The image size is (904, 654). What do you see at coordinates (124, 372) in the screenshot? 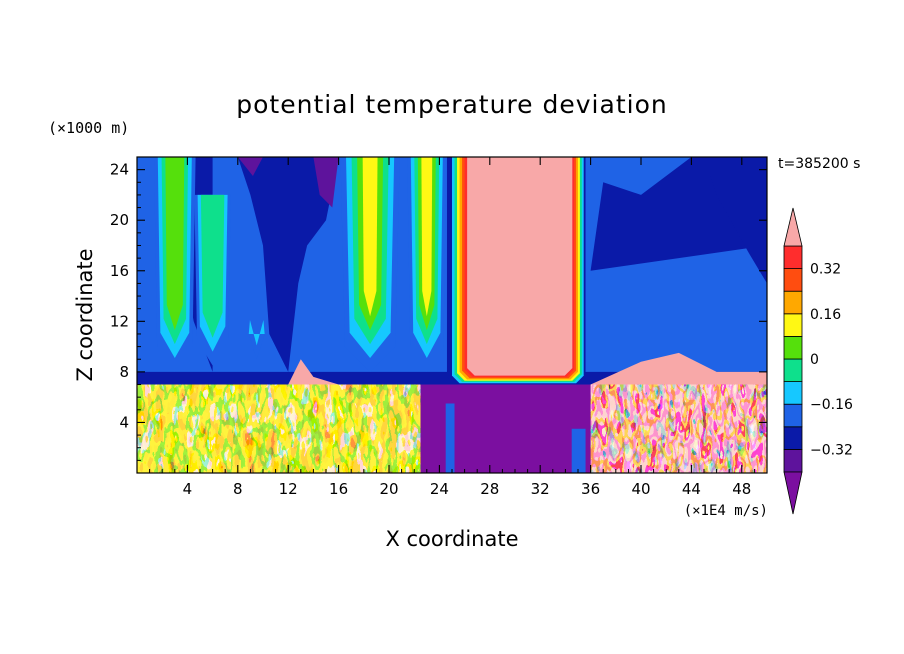
I see `y-tick-label: 8` at bounding box center [124, 372].